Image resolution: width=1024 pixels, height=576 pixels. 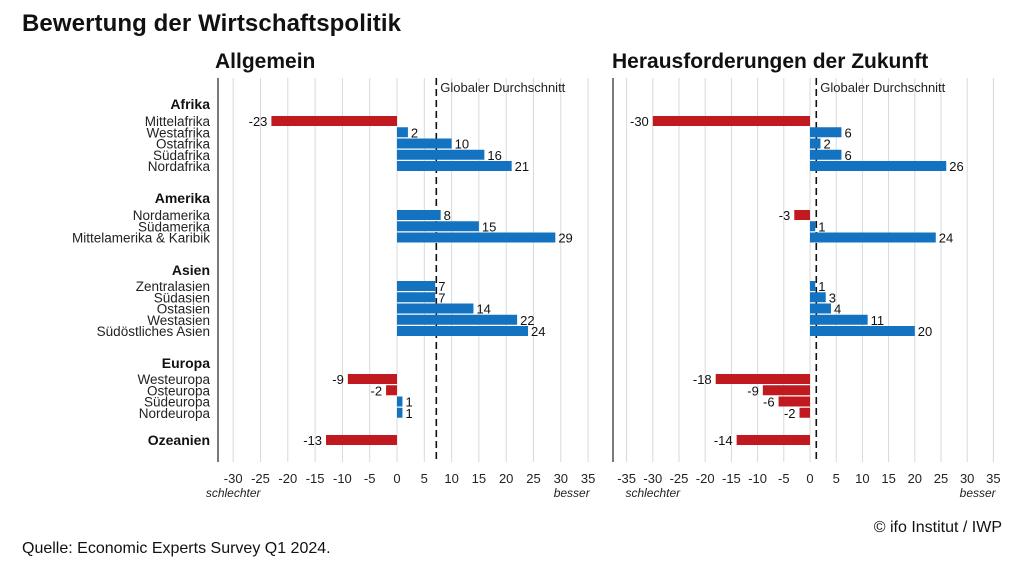 What do you see at coordinates (178, 121) in the screenshot?
I see `category-label: Mittelafrika` at bounding box center [178, 121].